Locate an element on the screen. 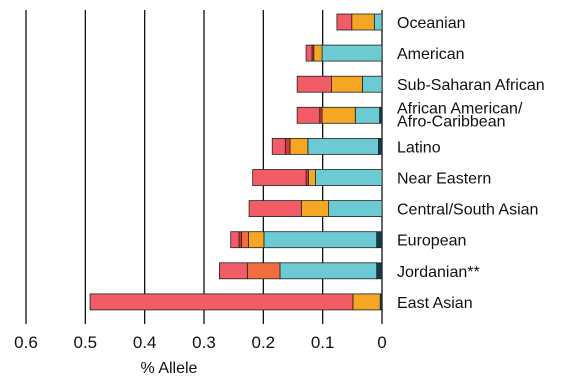 The width and height of the screenshot is (569, 379). x-axis-label: % Allele is located at coordinates (169, 368).